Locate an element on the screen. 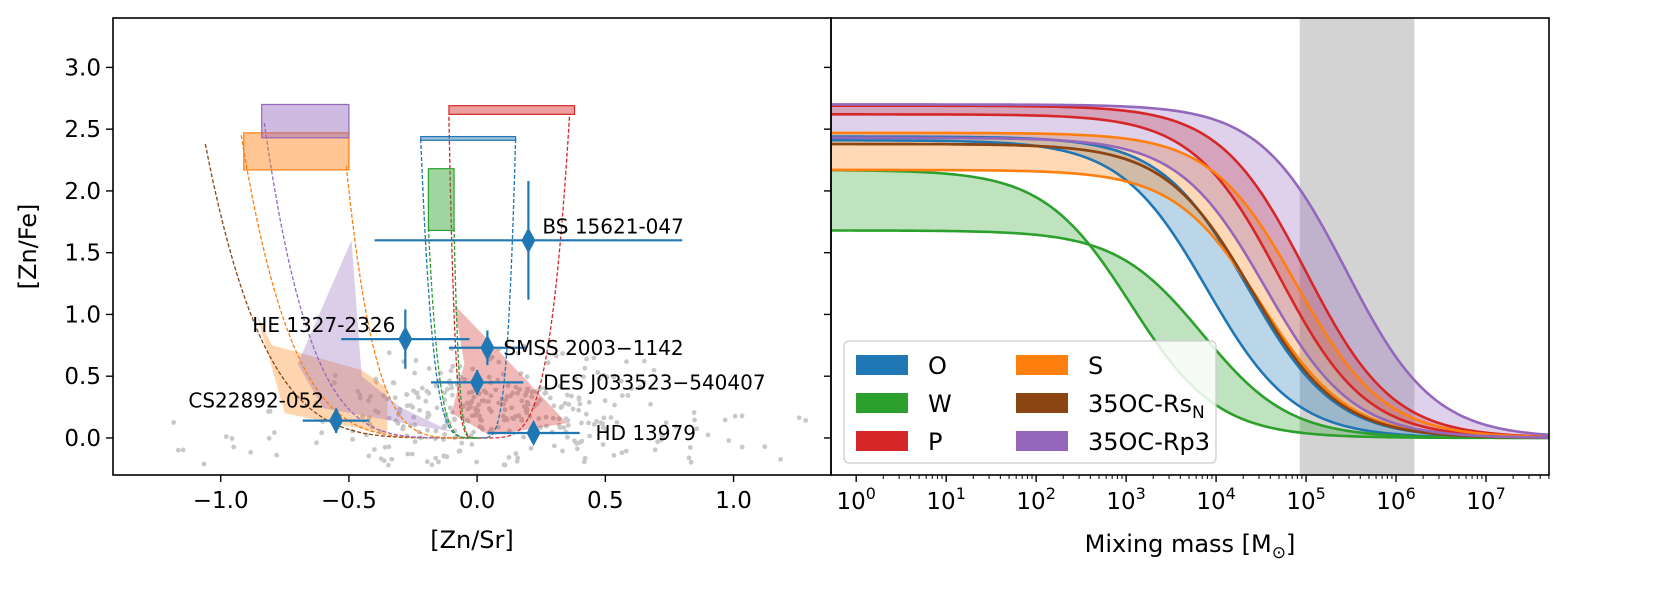 The height and width of the screenshot is (613, 1661). y-tick-label: 0.5 is located at coordinates (82, 377).